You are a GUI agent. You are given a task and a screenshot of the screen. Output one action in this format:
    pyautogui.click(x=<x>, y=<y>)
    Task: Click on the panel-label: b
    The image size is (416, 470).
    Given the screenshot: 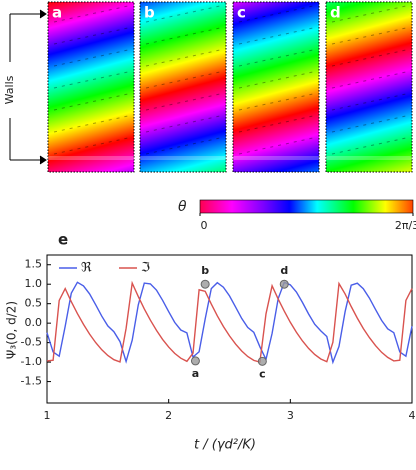 What is the action you would take?
    pyautogui.click(x=149, y=13)
    